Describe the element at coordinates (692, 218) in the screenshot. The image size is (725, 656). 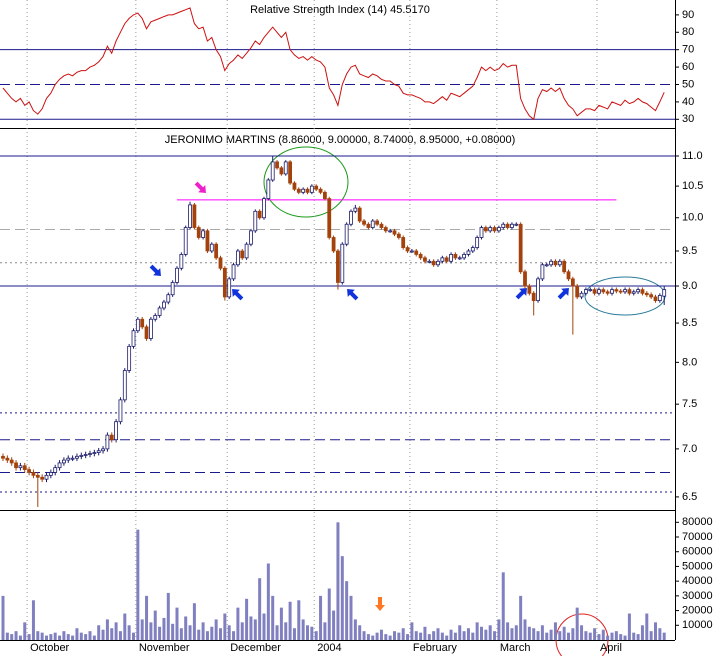
I see `y-tick-label: 10.0` at that location.